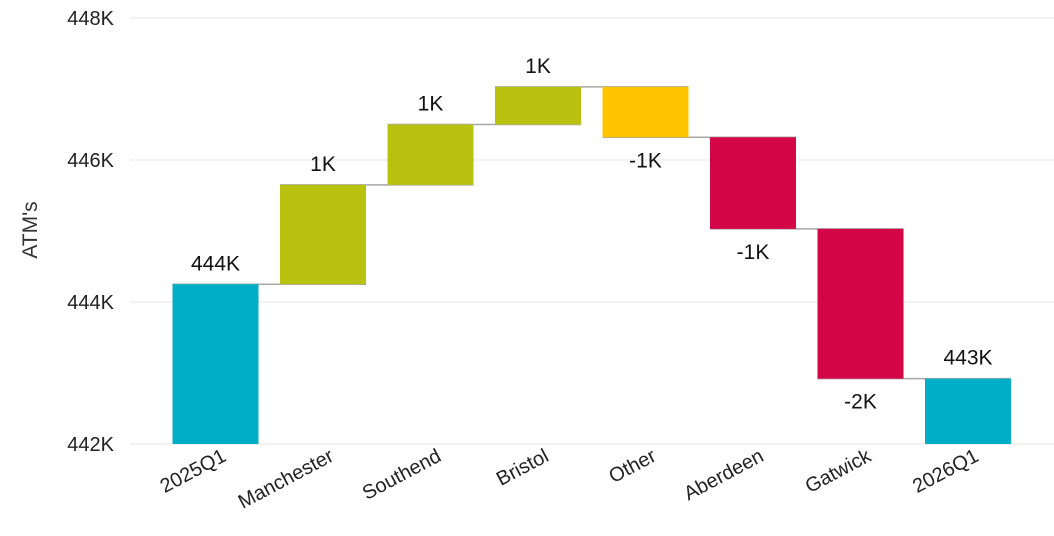 The width and height of the screenshot is (1054, 536). What do you see at coordinates (402, 475) in the screenshot?
I see `x-tick-label: Southend` at bounding box center [402, 475].